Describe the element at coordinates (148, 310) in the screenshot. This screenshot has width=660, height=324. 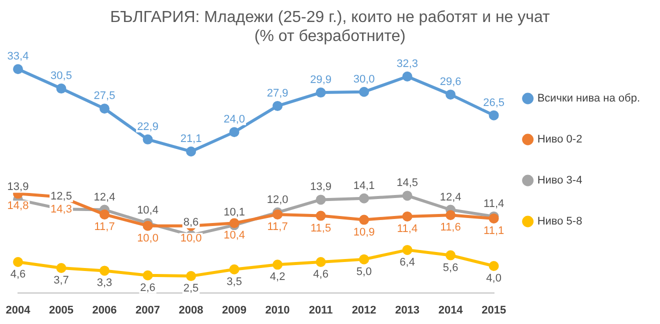
I see `x-tick-label: 2007` at that location.